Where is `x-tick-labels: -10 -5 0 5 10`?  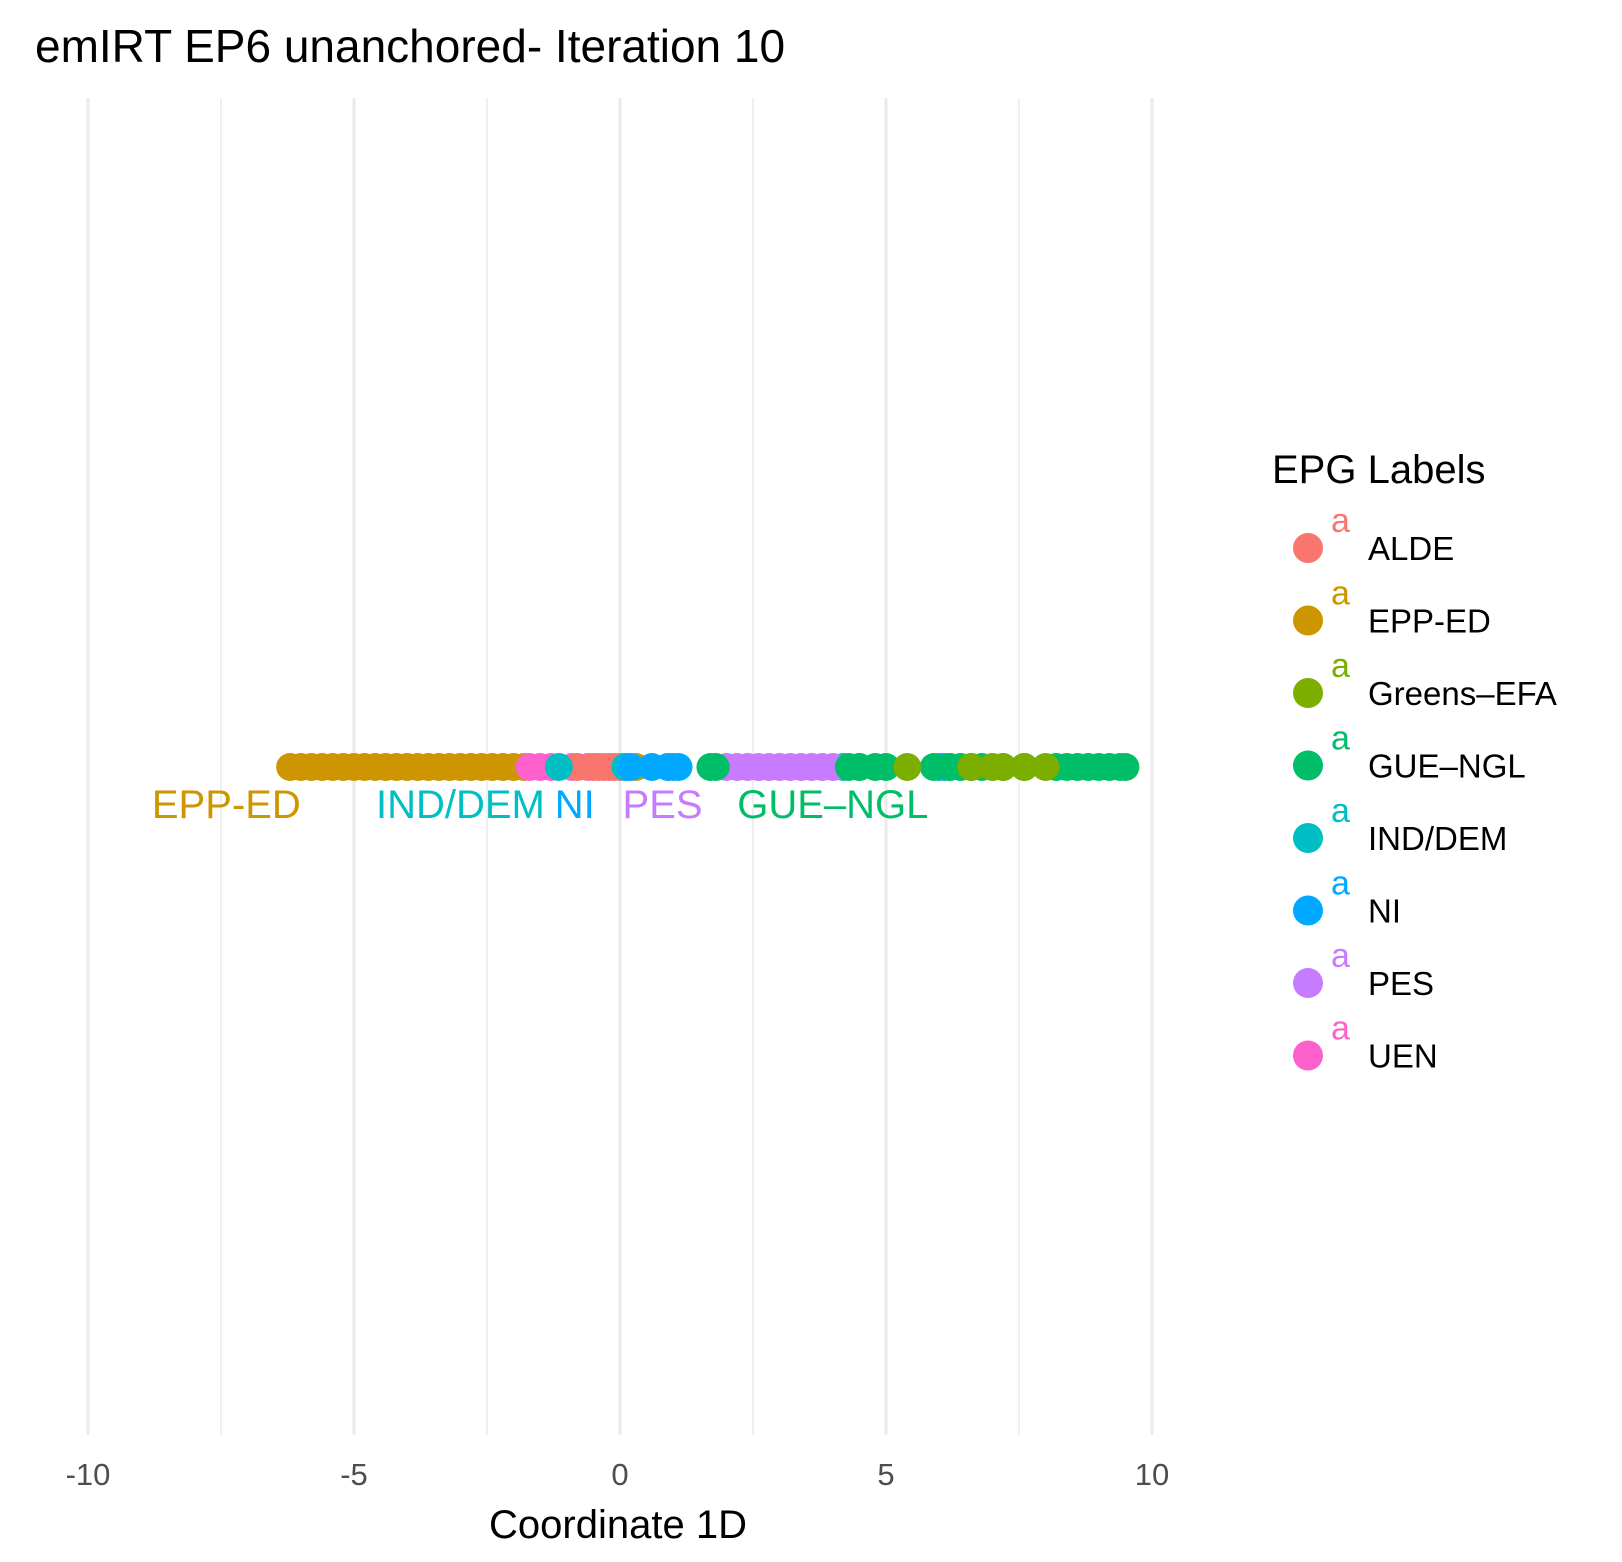 x-tick-labels: -10 -5 0 5 10 is located at coordinates (618, 1474).